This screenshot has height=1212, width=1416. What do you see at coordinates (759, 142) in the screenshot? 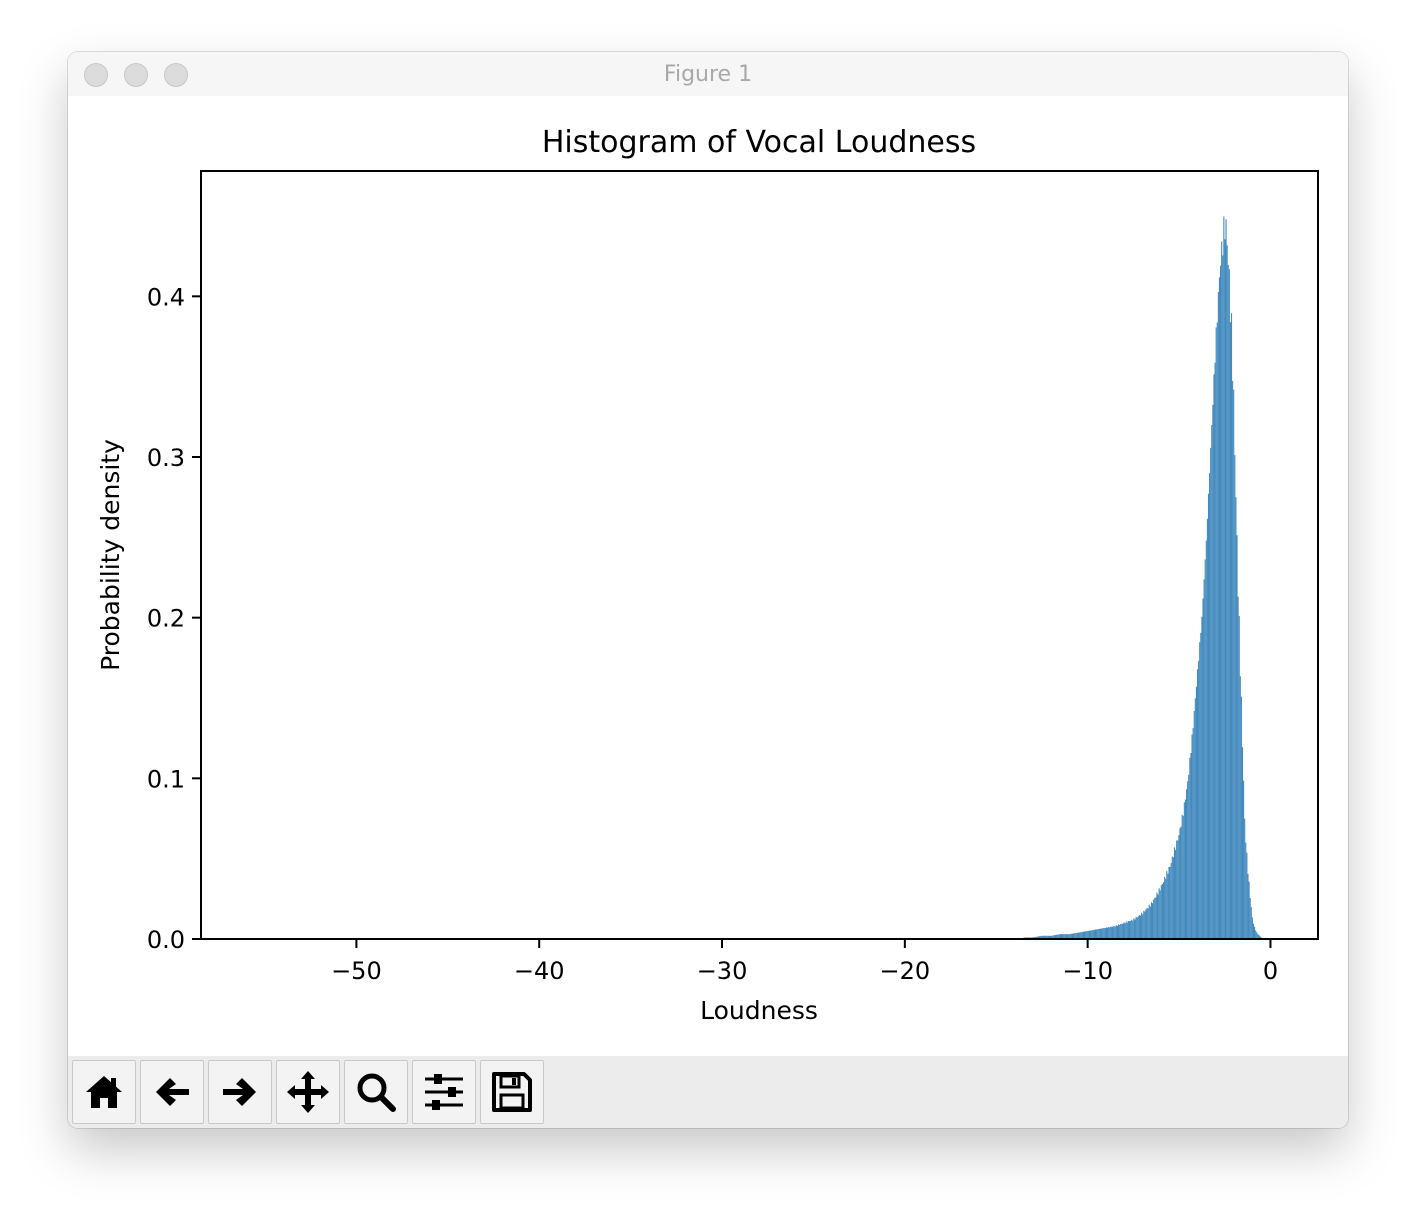
I see `chart-title: Histogram of Vocal Loudness` at bounding box center [759, 142].